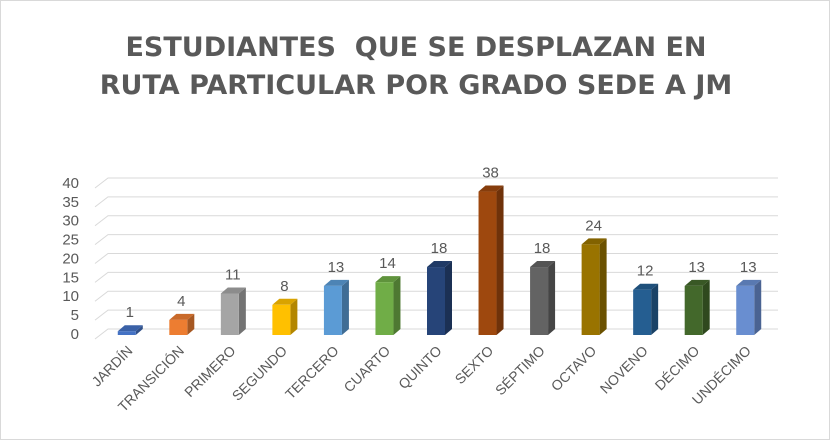 Image resolution: width=830 pixels, height=440 pixels. I want to click on x-tick-label: SÉPTIMO, so click(520, 370).